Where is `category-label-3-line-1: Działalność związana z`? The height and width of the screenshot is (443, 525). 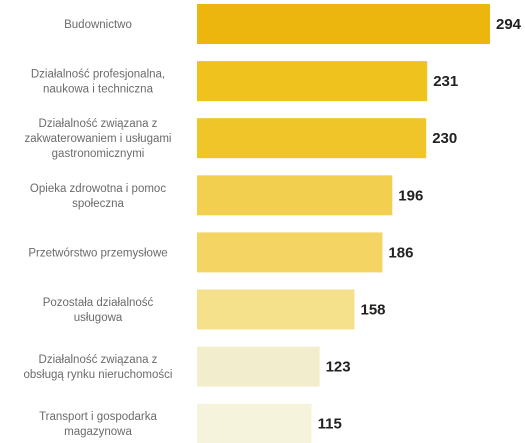 category-label-3-line-1: Działalność związana z is located at coordinates (98, 124).